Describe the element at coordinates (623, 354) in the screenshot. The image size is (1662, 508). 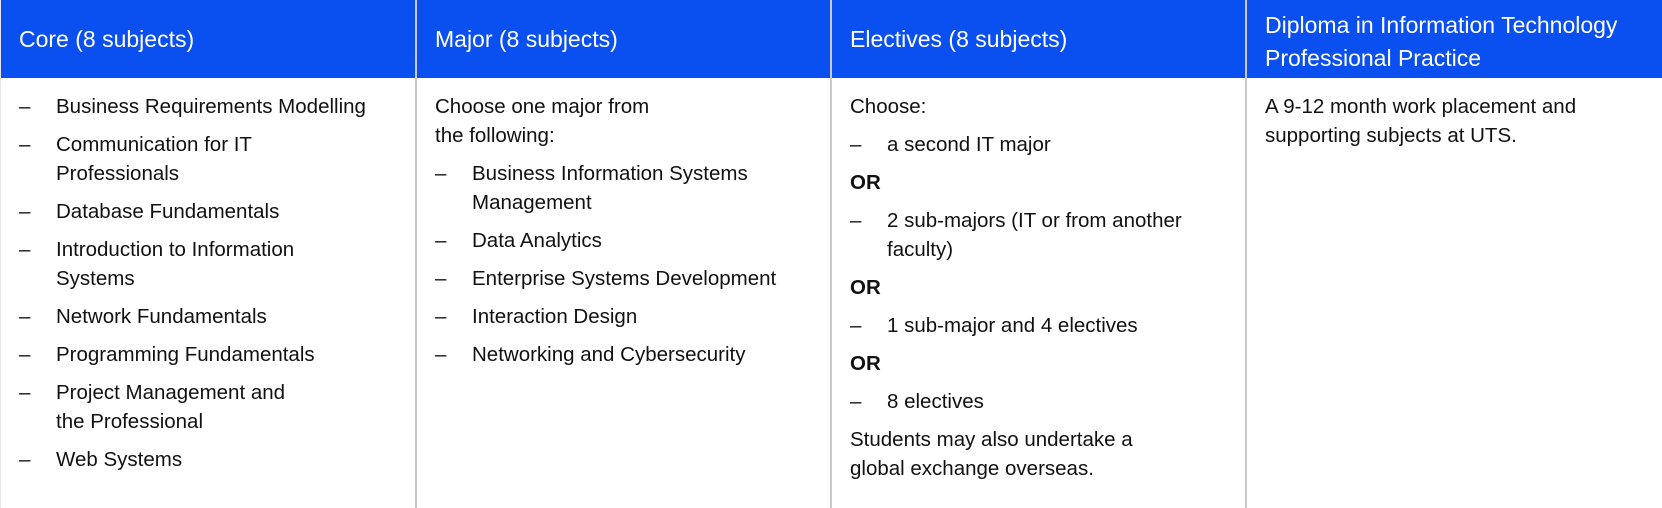
I see `major-item: Networking and Cybersecurity` at that location.